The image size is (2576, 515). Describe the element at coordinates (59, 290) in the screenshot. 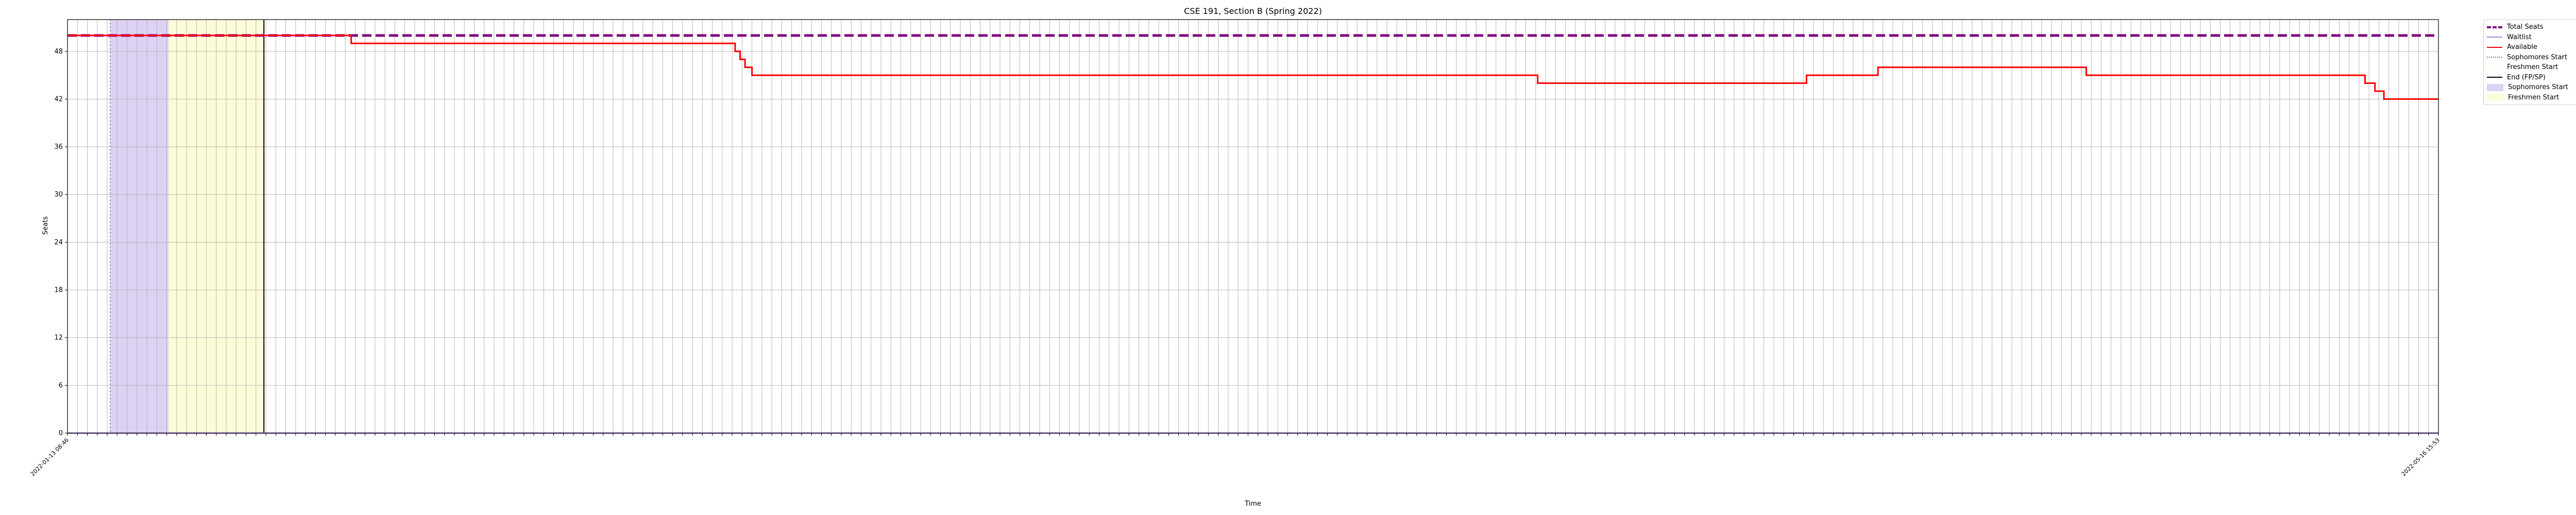

I see `y-tick-label: 18` at that location.